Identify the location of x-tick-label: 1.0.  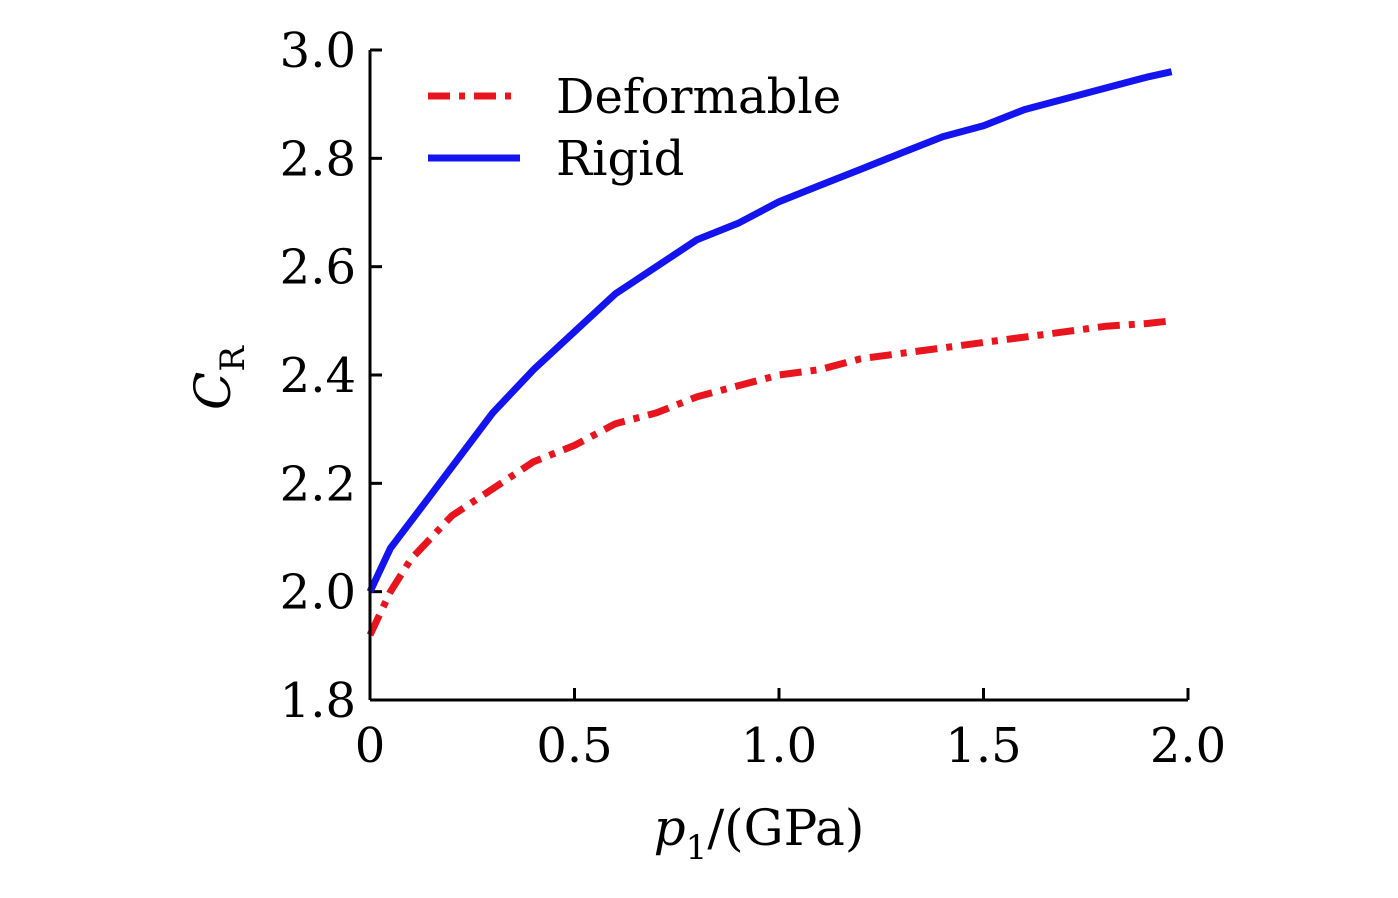
(779, 746).